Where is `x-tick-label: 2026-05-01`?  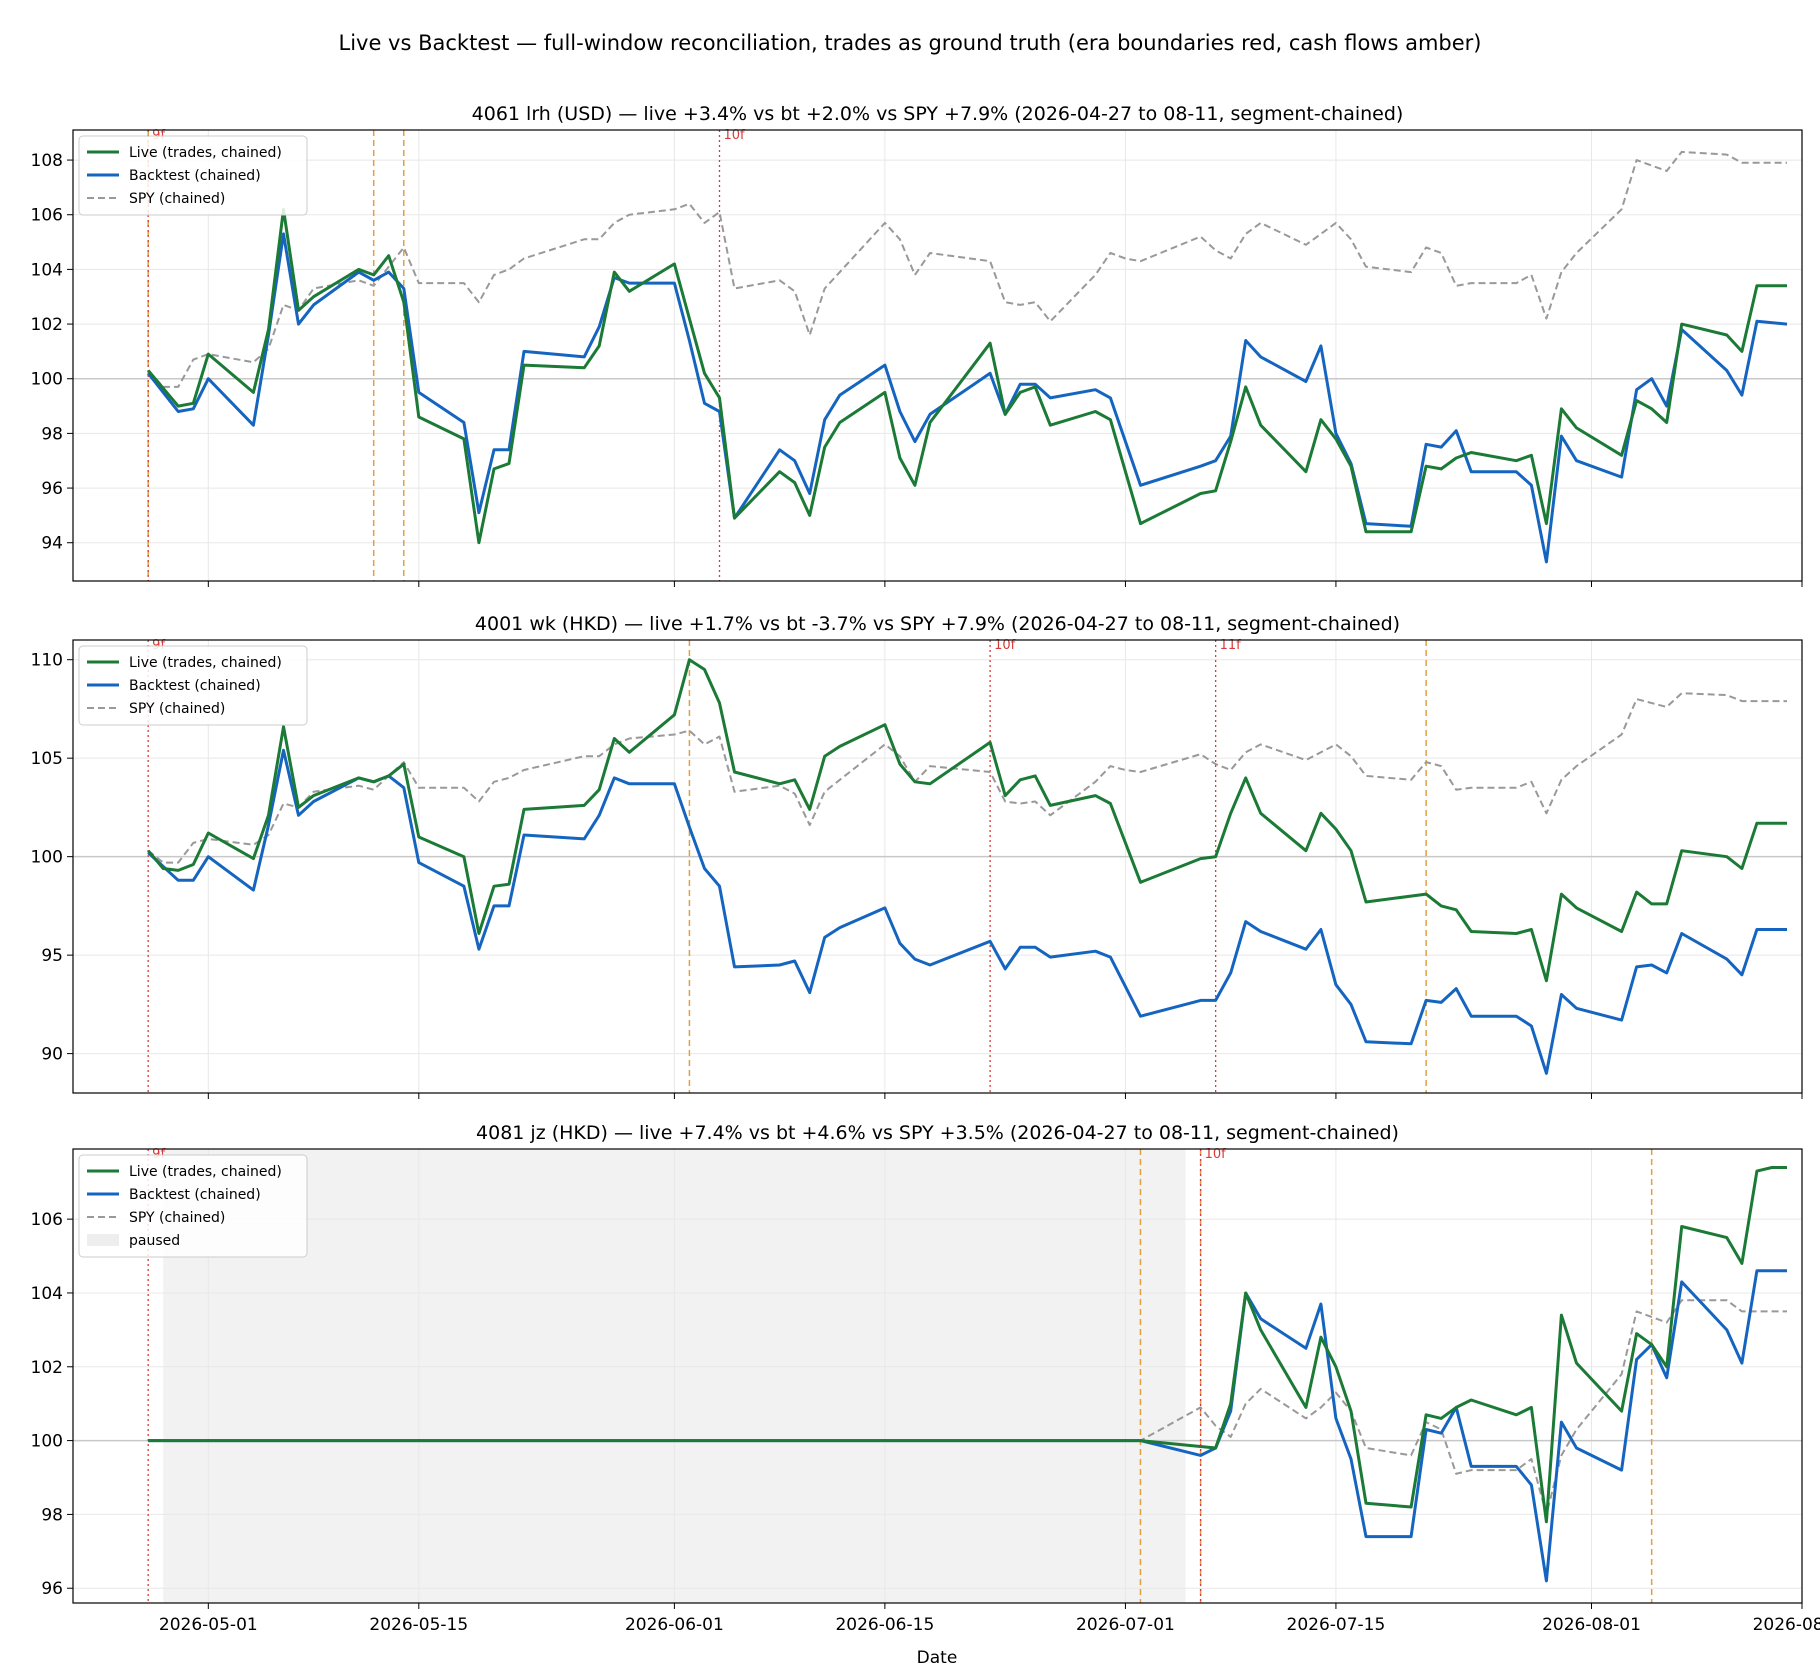 x-tick-label: 2026-05-01 is located at coordinates (208, 1625).